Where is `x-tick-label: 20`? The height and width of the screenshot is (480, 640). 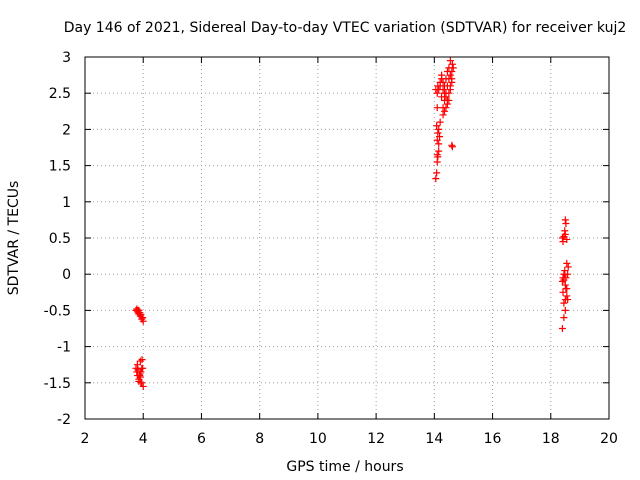 x-tick-label: 20 is located at coordinates (609, 439).